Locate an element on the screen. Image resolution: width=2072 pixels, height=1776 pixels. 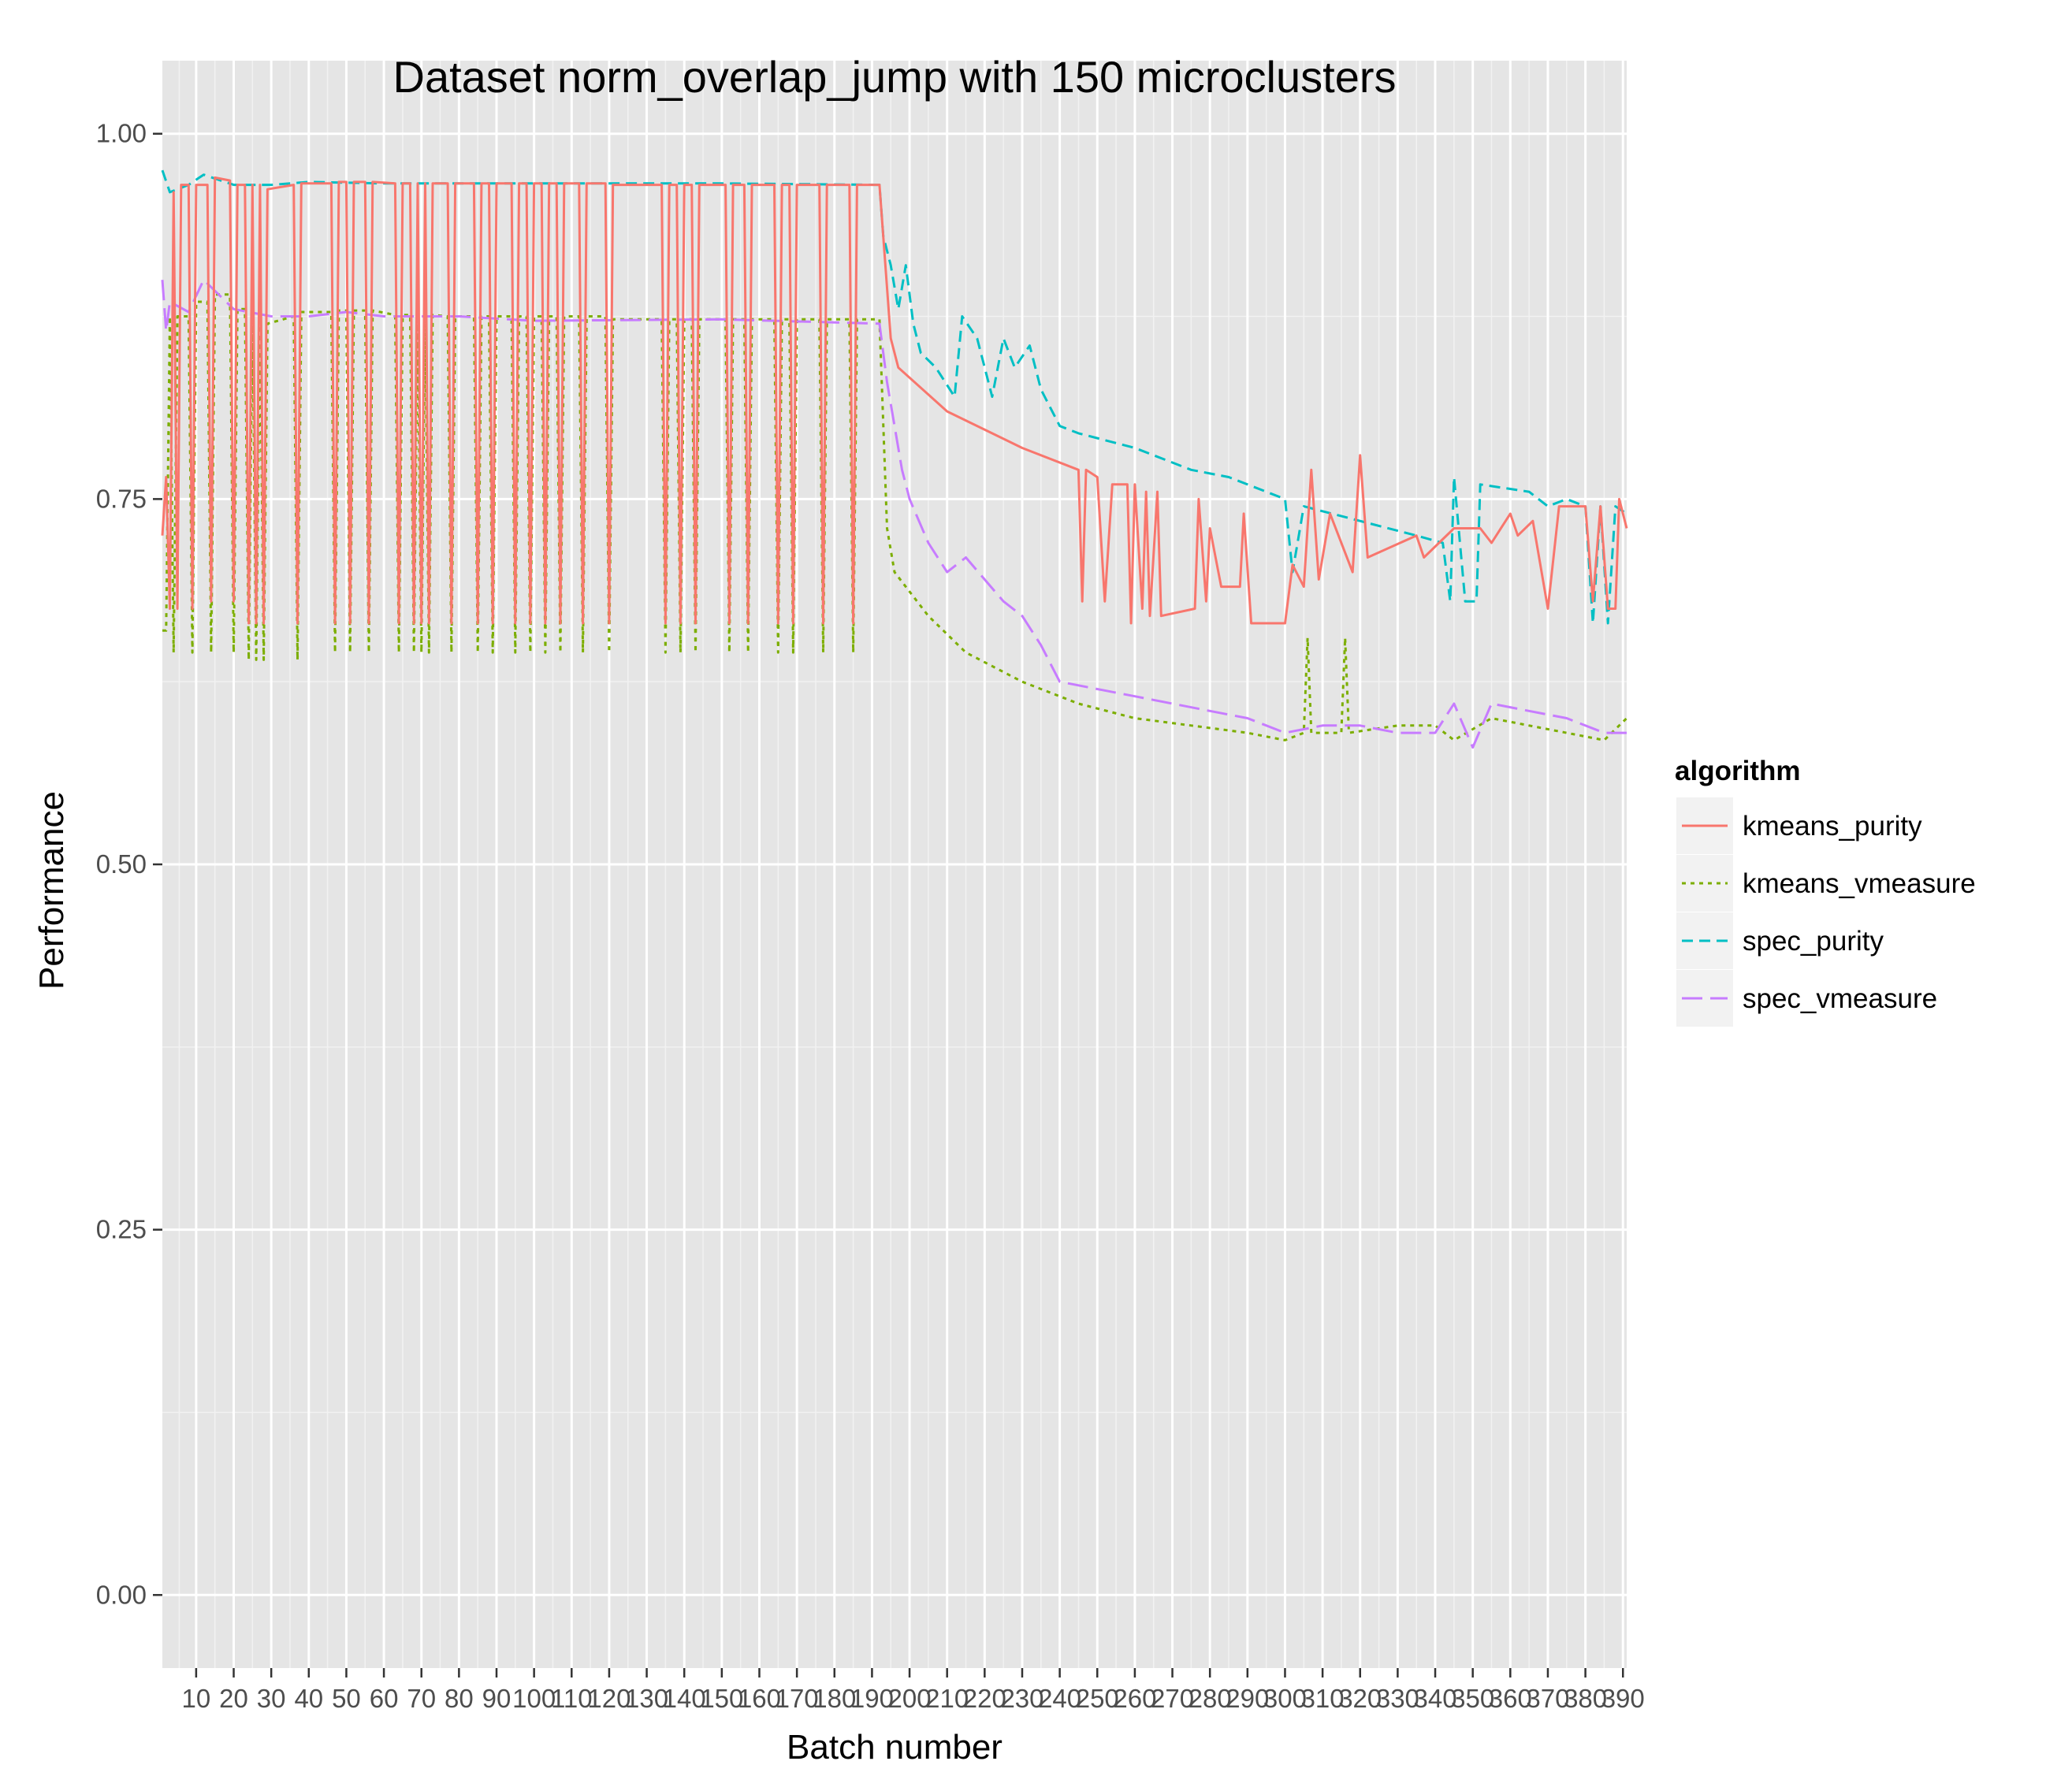
y-tick-label: 0.50 is located at coordinates (122, 864).